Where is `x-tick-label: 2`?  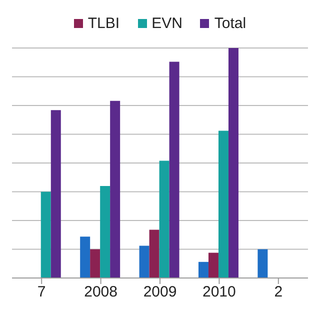 x-tick-label: 2 is located at coordinates (278, 292).